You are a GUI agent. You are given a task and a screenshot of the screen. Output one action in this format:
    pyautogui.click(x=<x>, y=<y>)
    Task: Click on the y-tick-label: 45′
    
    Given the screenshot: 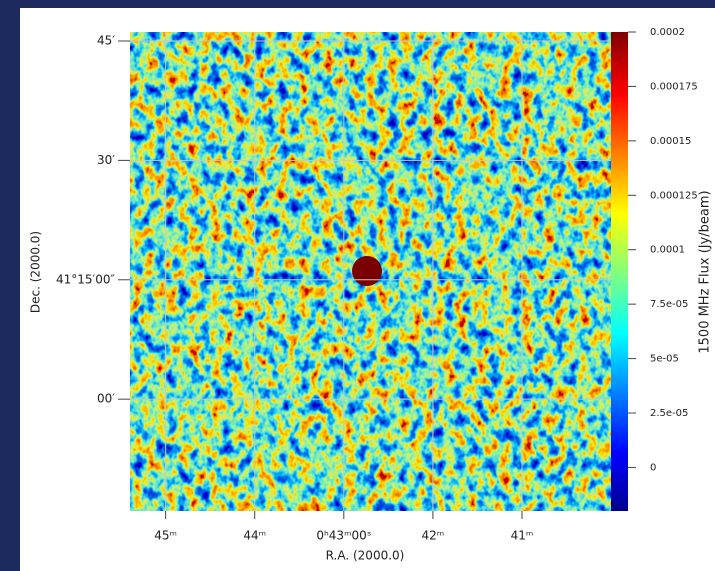 What is the action you would take?
    pyautogui.click(x=106, y=40)
    